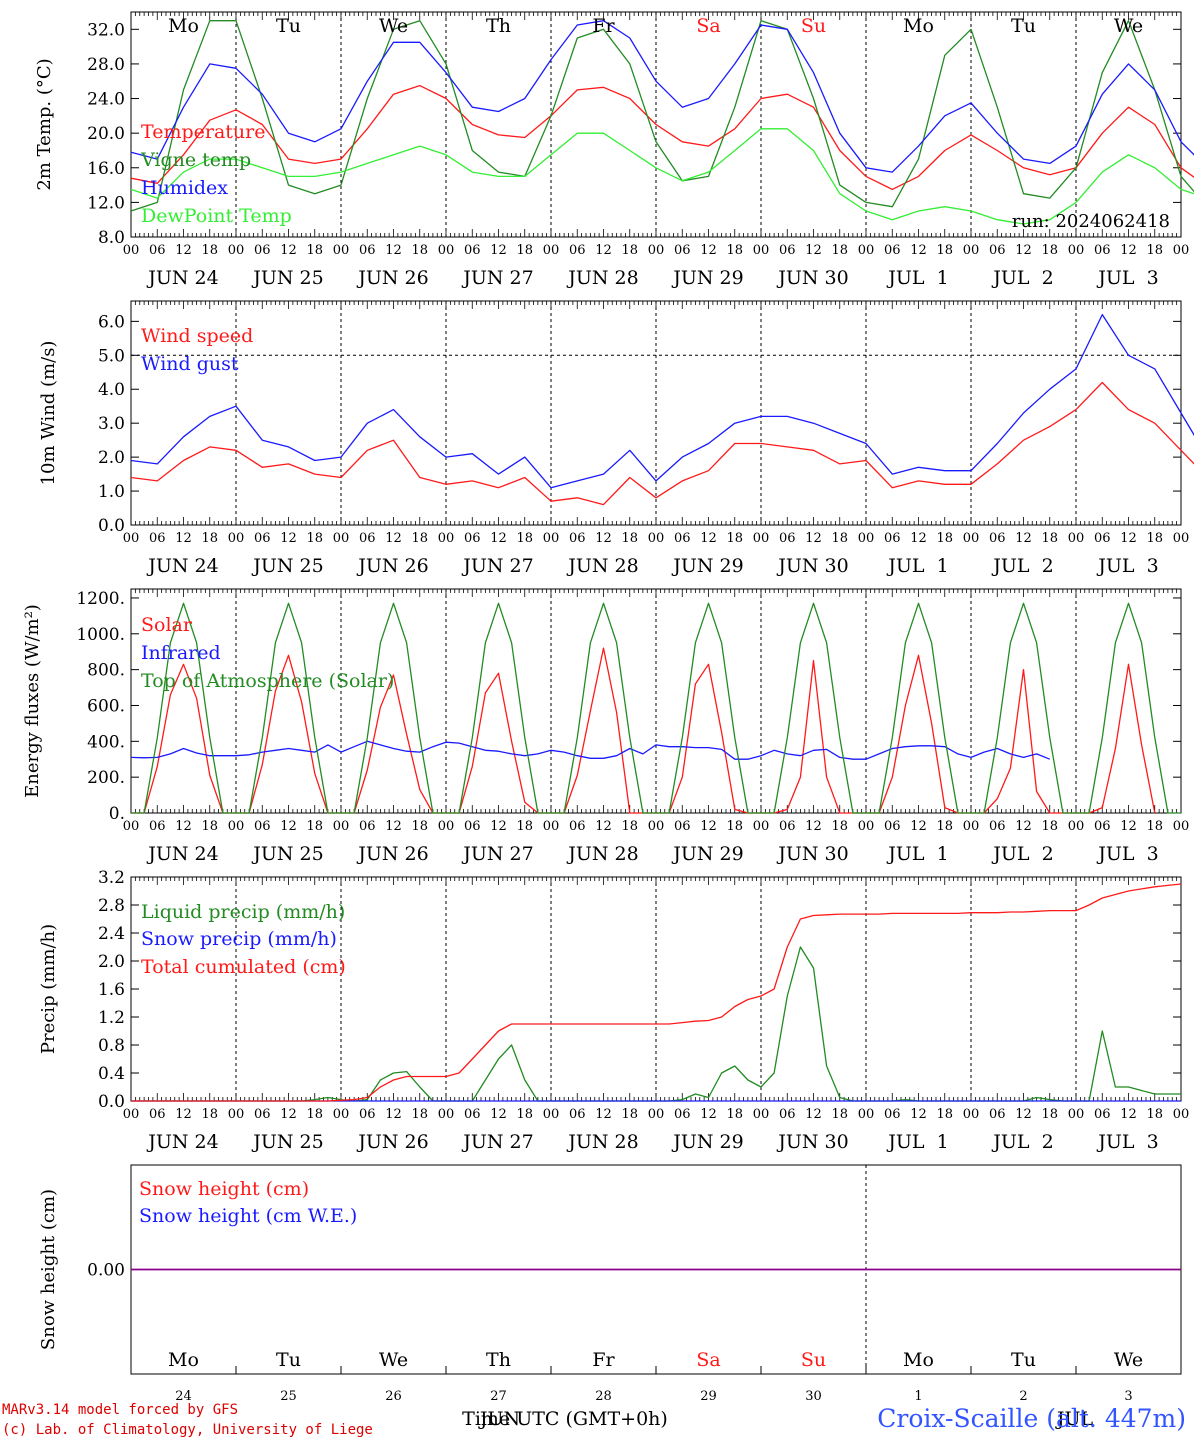 The height and width of the screenshot is (1440, 1194). Describe the element at coordinates (603, 1360) in the screenshot. I see `weekday-label: Fr` at that location.